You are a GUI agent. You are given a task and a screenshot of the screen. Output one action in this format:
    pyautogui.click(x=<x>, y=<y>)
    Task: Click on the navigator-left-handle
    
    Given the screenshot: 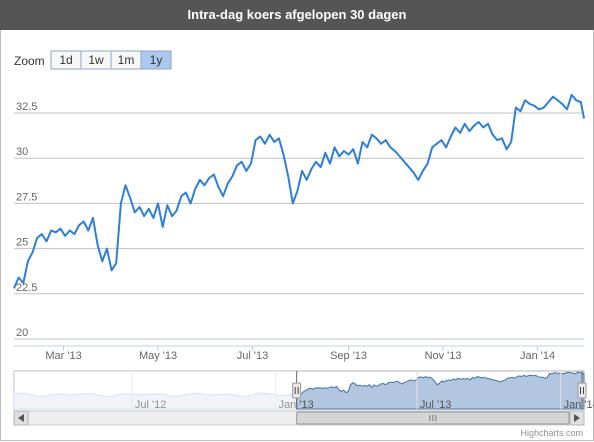 What is the action you would take?
    pyautogui.click(x=297, y=390)
    